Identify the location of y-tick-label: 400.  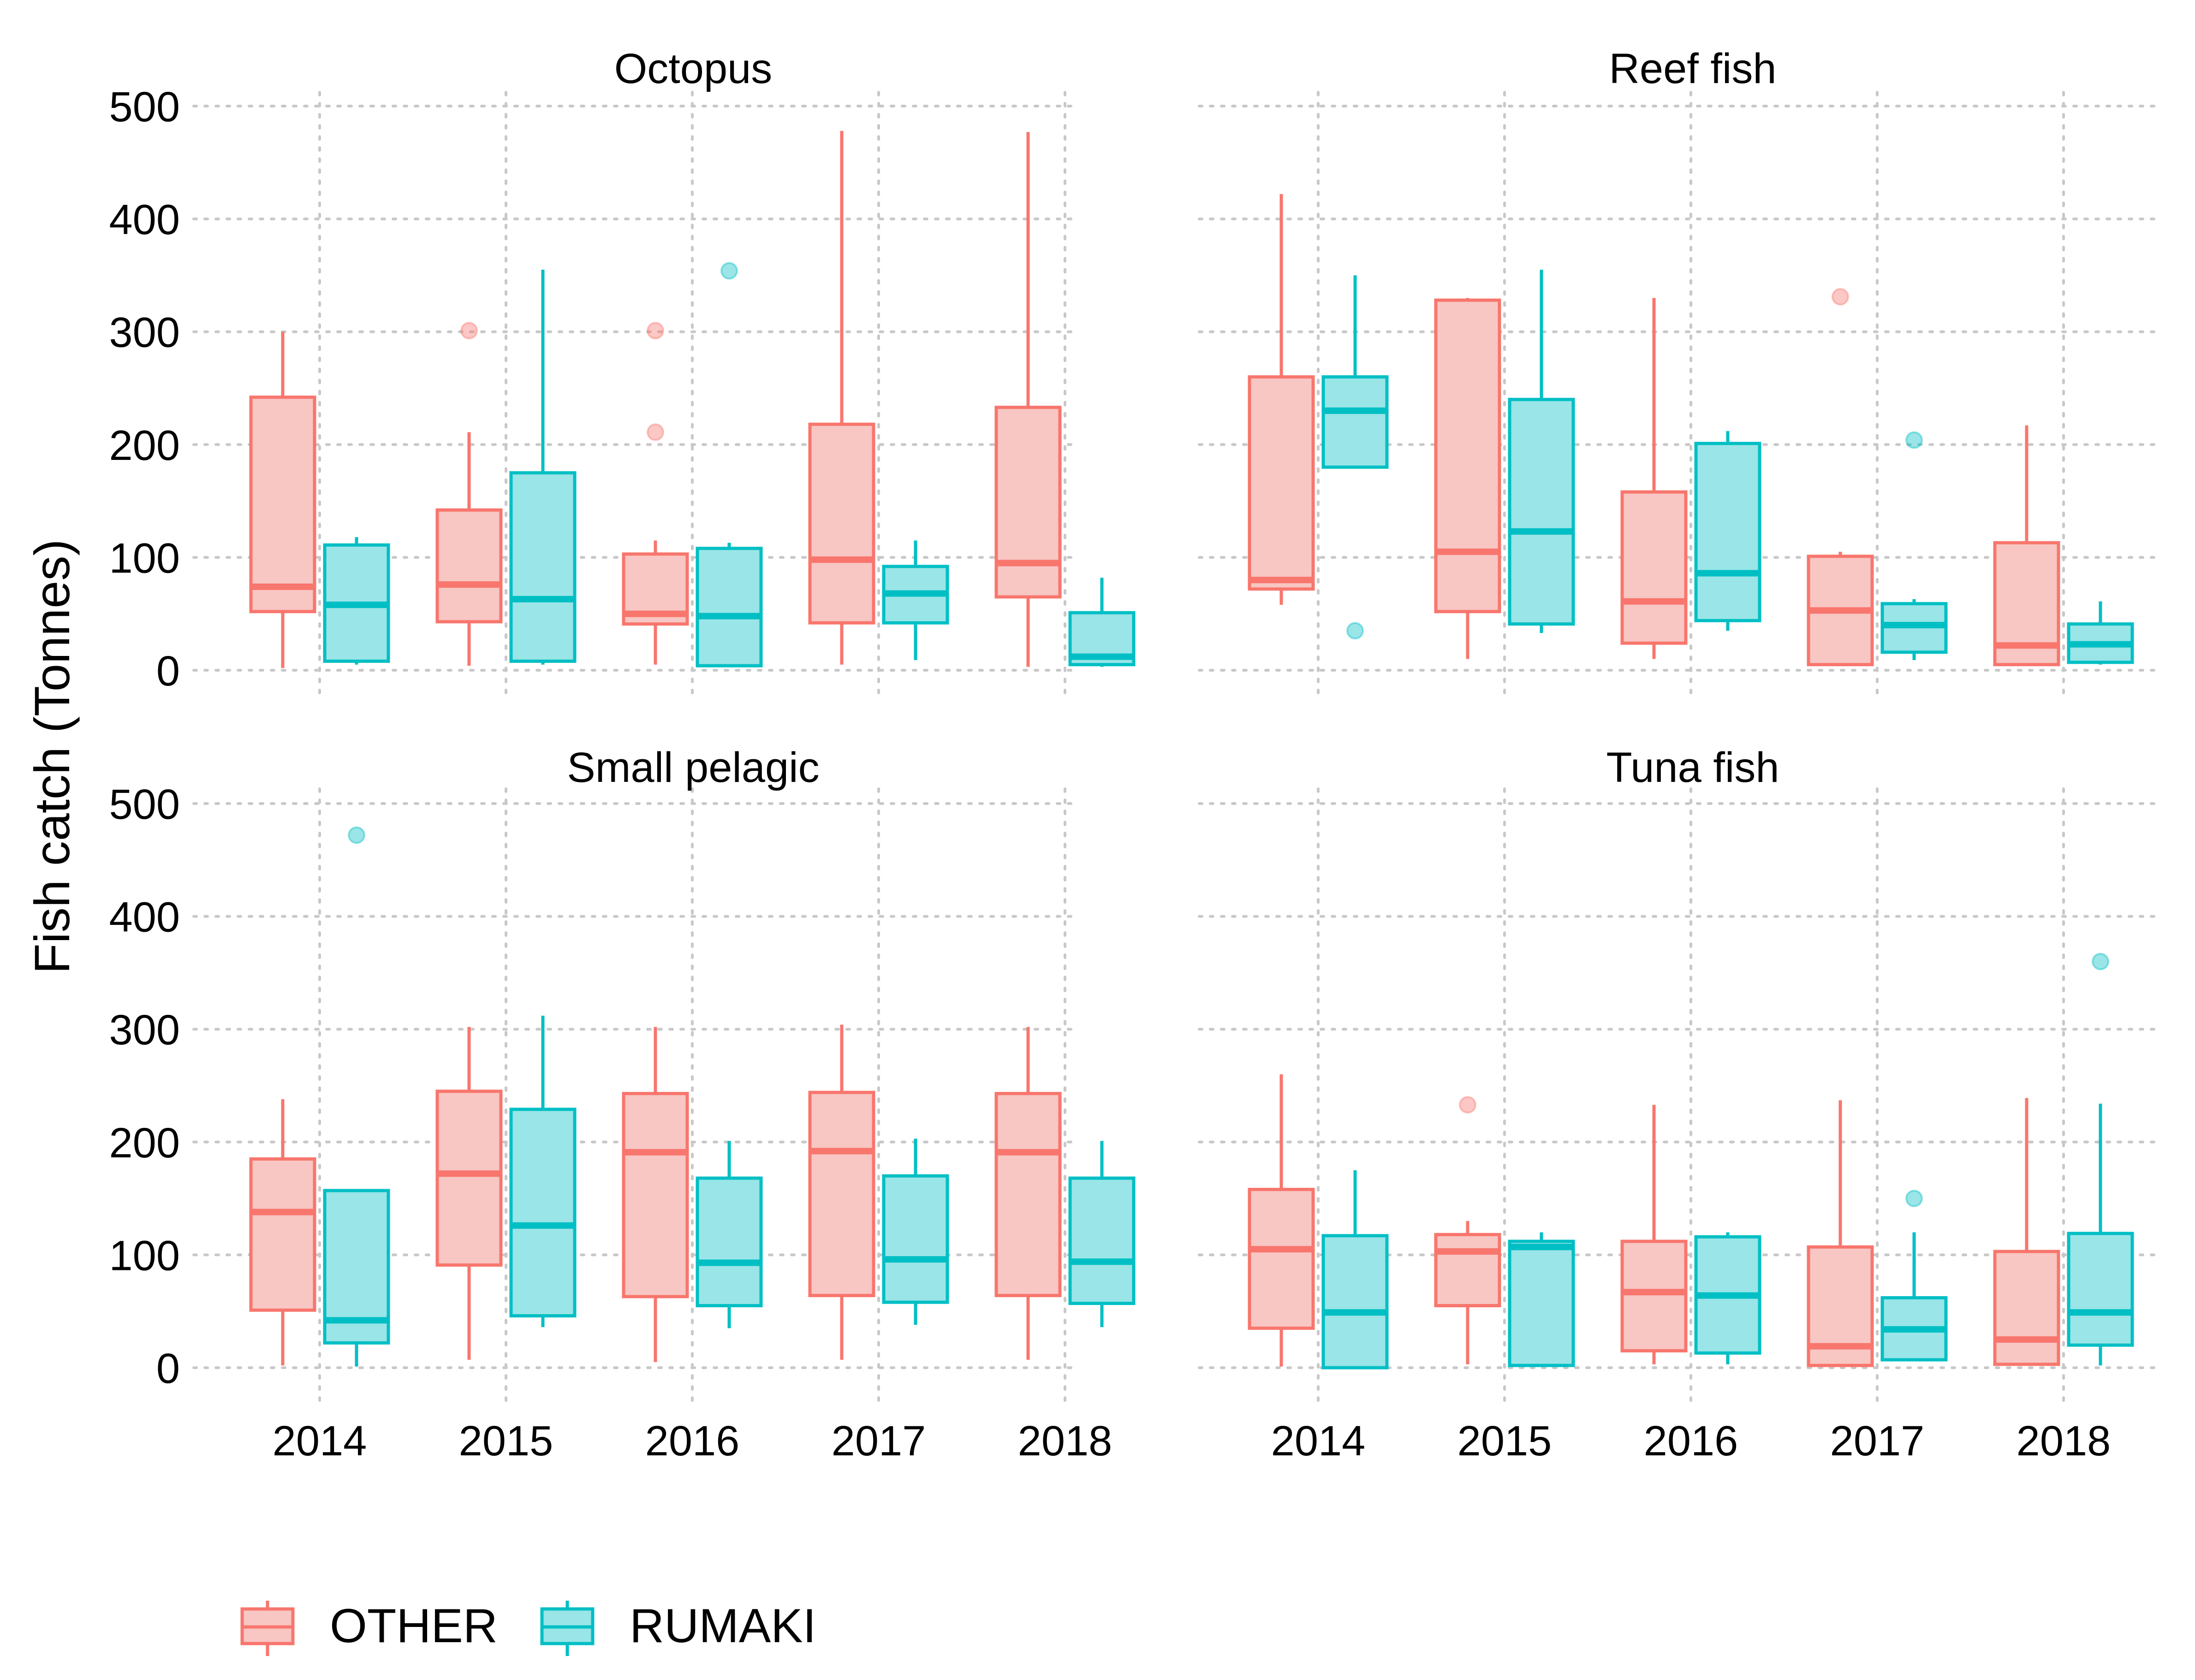
(144, 917).